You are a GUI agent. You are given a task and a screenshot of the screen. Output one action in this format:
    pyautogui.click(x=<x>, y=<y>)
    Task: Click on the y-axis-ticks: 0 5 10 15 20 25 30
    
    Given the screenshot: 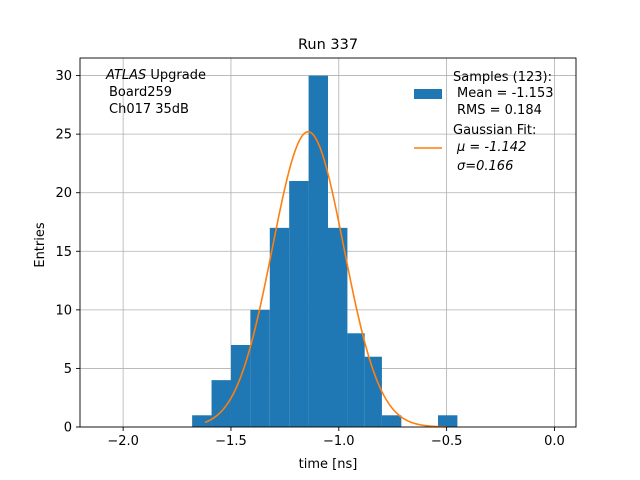 What is the action you would take?
    pyautogui.click(x=67, y=252)
    